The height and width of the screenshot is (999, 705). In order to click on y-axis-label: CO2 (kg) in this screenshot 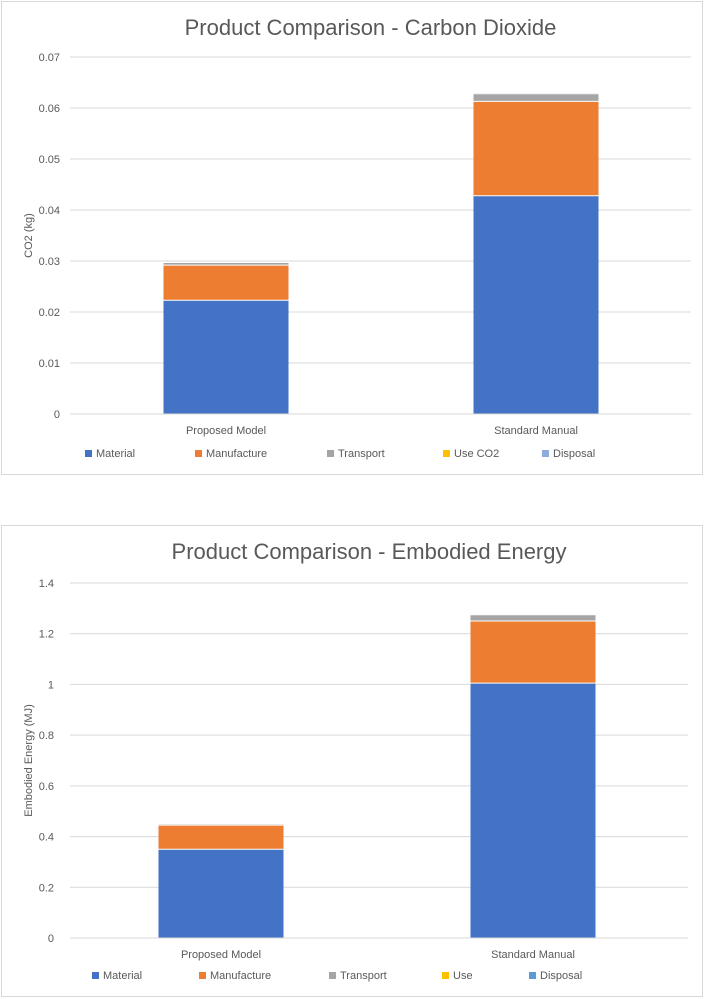, I will do `click(29, 235)`.